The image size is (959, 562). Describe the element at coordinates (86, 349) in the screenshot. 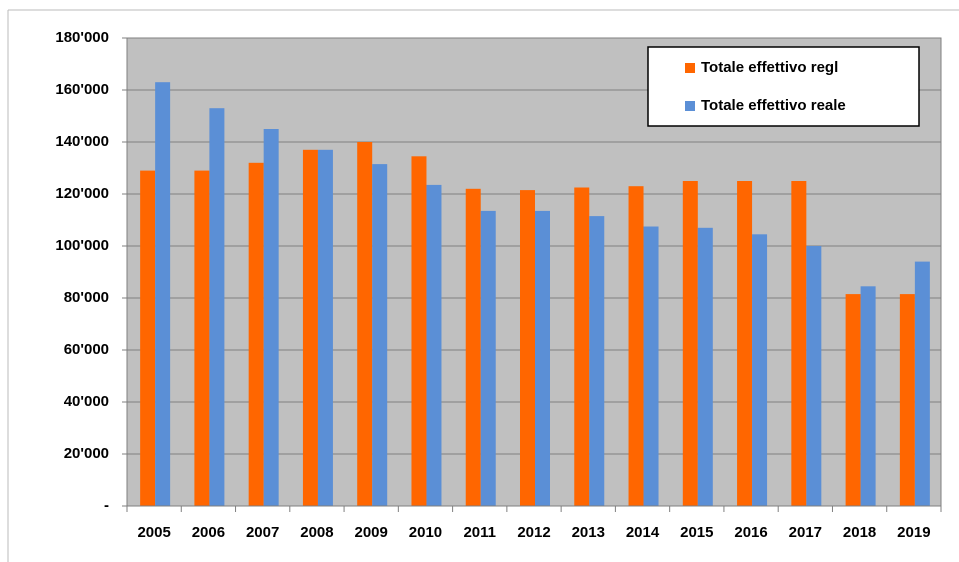

I see `y-tick-label: 60'000` at that location.